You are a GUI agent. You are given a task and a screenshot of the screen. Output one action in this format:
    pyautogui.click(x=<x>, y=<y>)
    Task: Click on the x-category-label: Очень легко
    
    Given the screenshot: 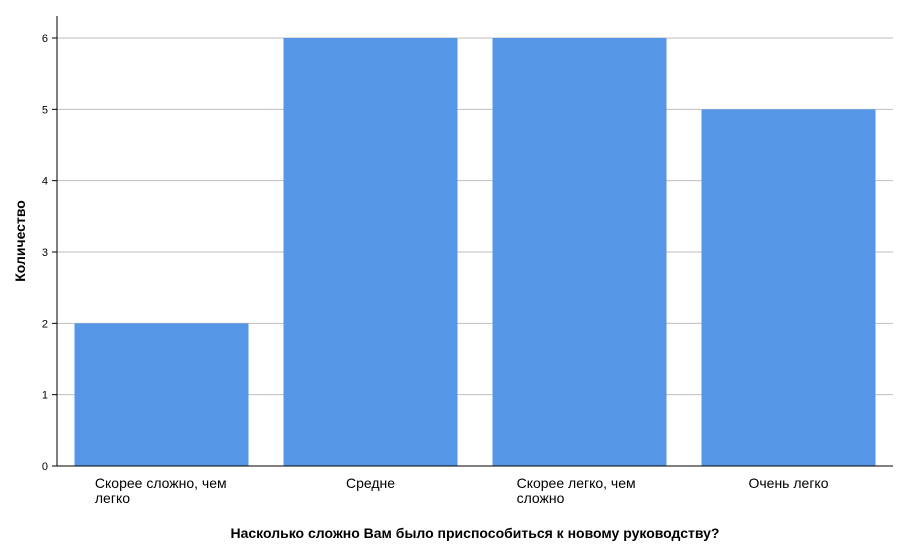 What is the action you would take?
    pyautogui.click(x=788, y=483)
    